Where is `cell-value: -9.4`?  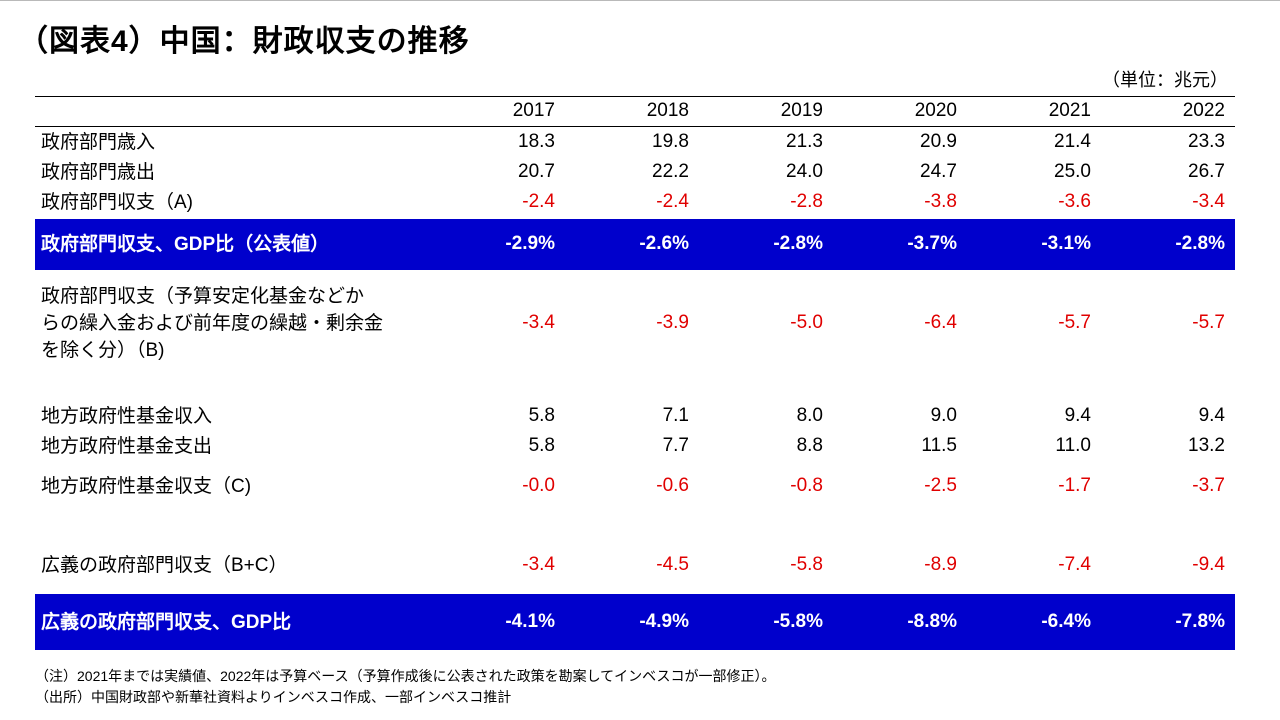
cell-value: -9.4 is located at coordinates (1208, 564).